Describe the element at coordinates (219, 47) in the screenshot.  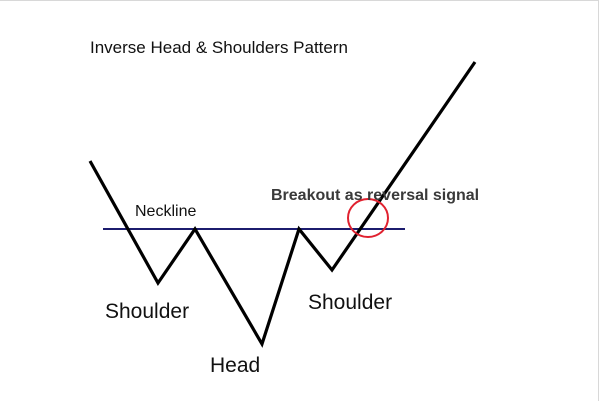
I see `diagram-title: Inverse Head & Shoulders Pattern` at that location.